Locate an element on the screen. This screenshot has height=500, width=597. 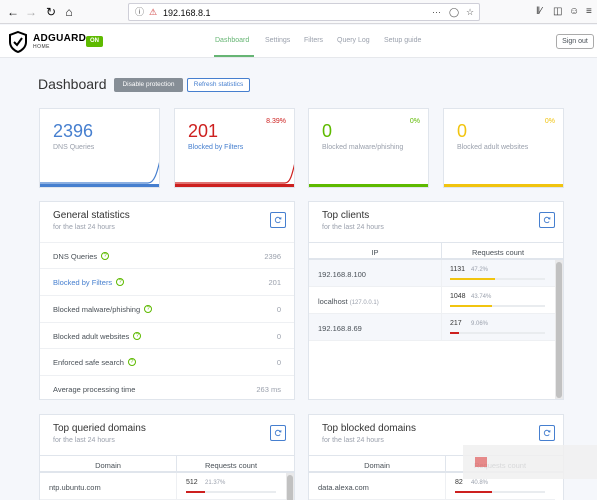
client-ip: 192.168.8.100 is located at coordinates (342, 274).